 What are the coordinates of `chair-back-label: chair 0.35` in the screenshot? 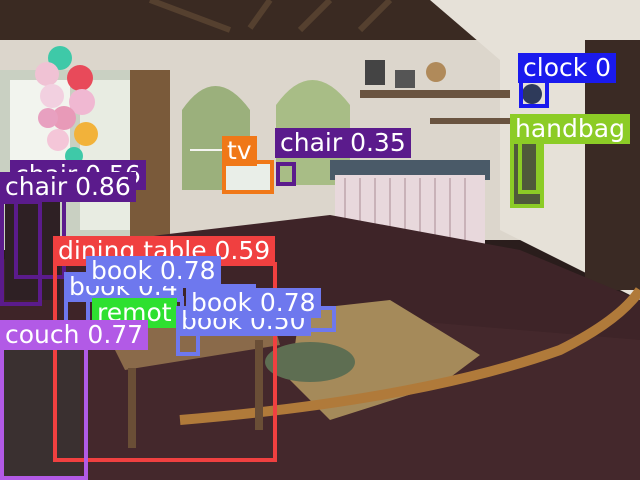 It's located at (343, 143).